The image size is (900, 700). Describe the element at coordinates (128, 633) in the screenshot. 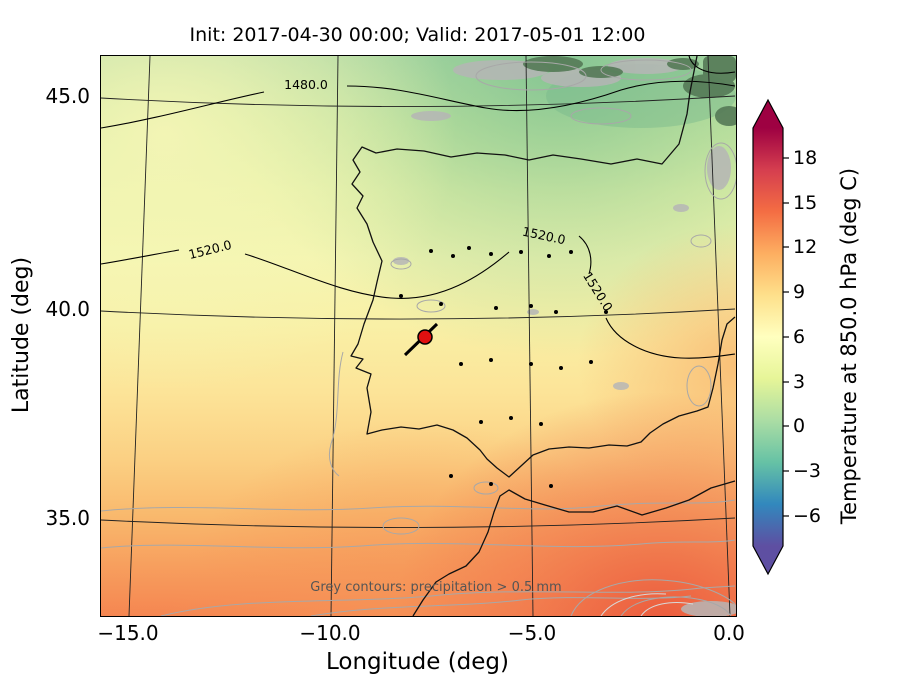

I see `x-tick--15: −15.0` at that location.